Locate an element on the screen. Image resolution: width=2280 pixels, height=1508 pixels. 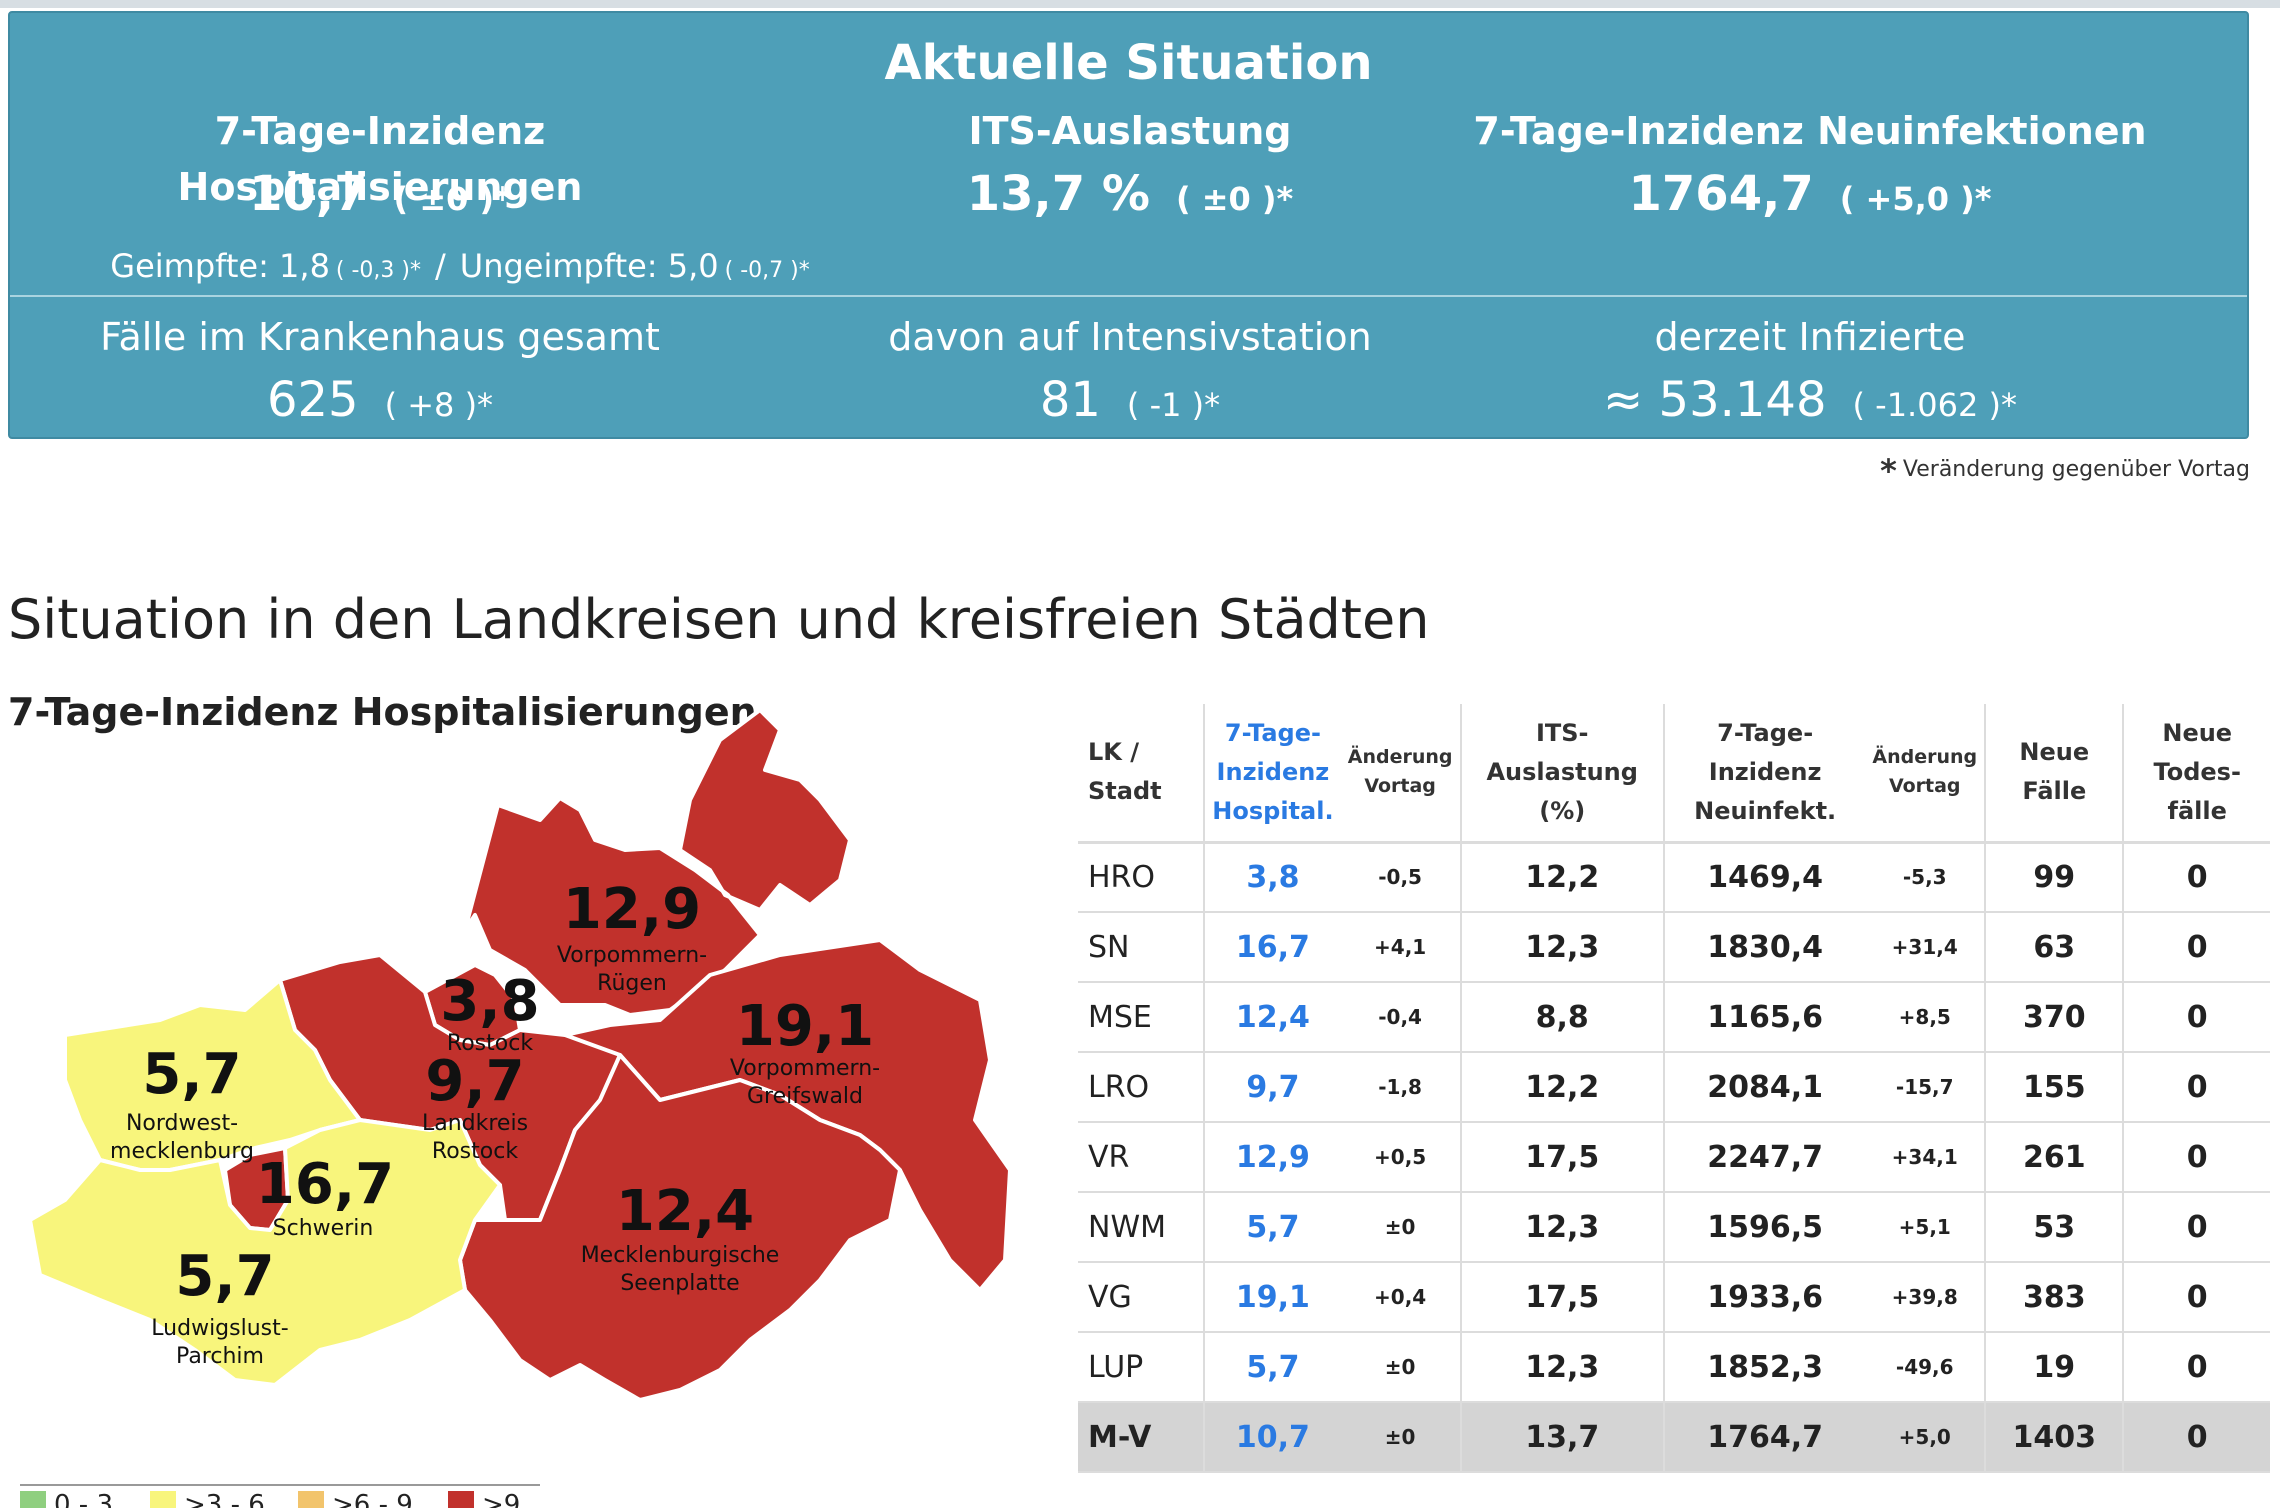
kpi-label: 7-Tage-Inzidenz Hospitalisierungen is located at coordinates (380, 159).